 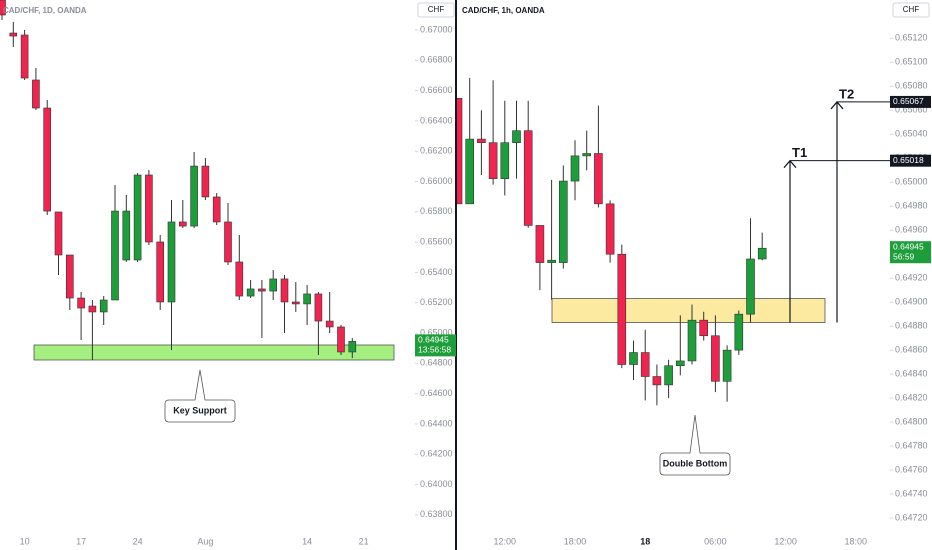 What do you see at coordinates (436, 423) in the screenshot?
I see `y-tick-label: 0.64400` at bounding box center [436, 423].